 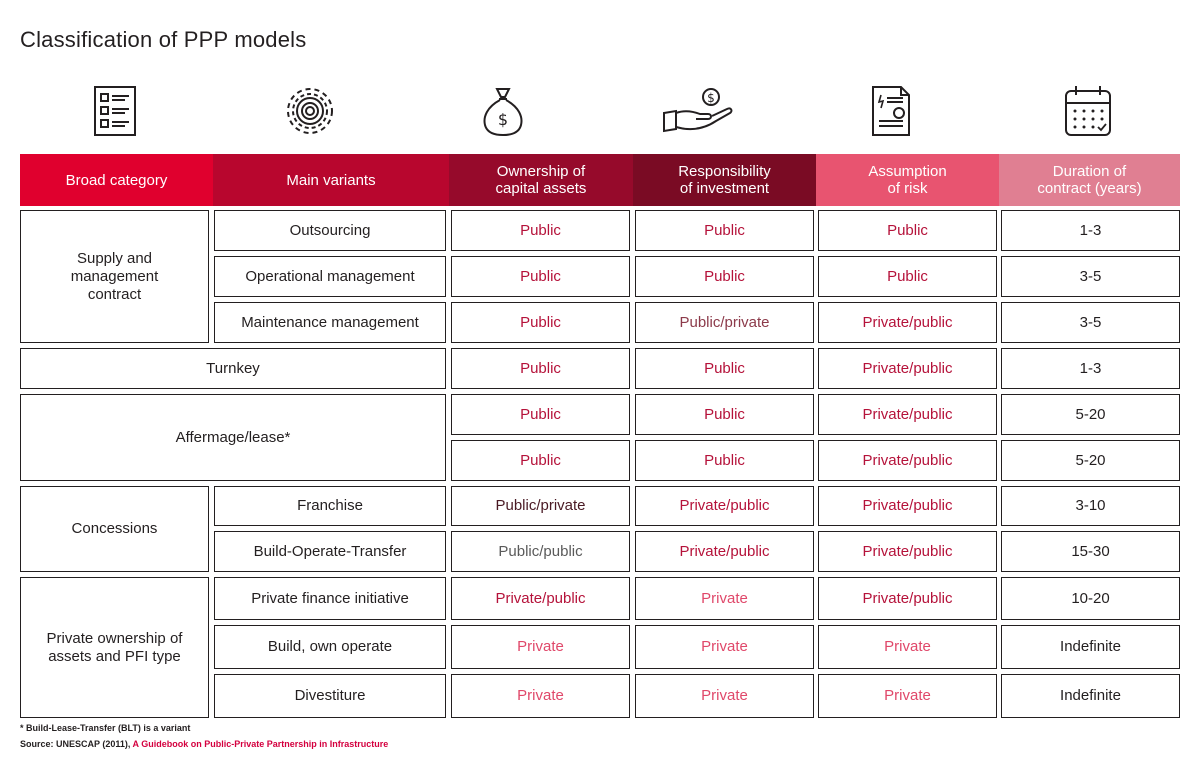 I want to click on duration-cell: 15-30, so click(x=1090, y=551).